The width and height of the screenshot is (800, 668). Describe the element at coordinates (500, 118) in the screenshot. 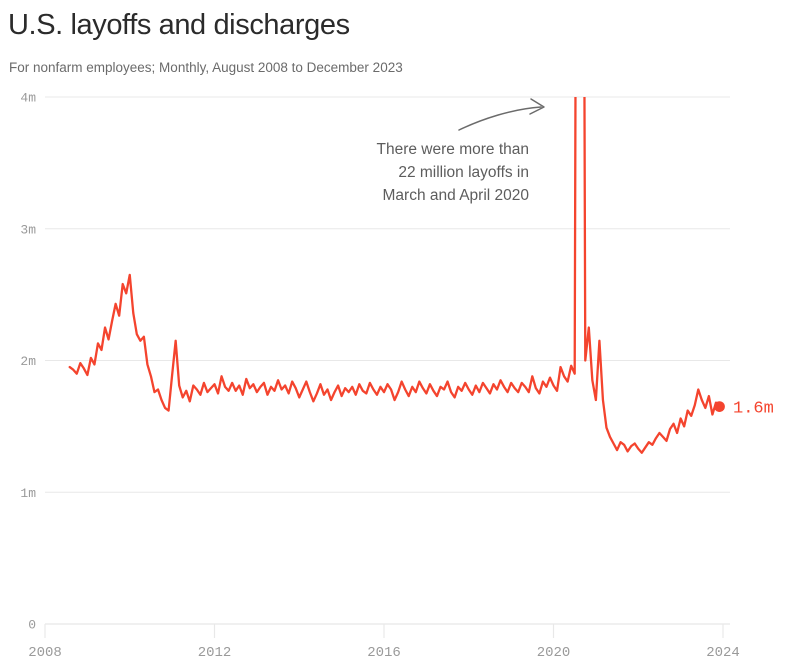

I see `curved-arrow-icon` at that location.